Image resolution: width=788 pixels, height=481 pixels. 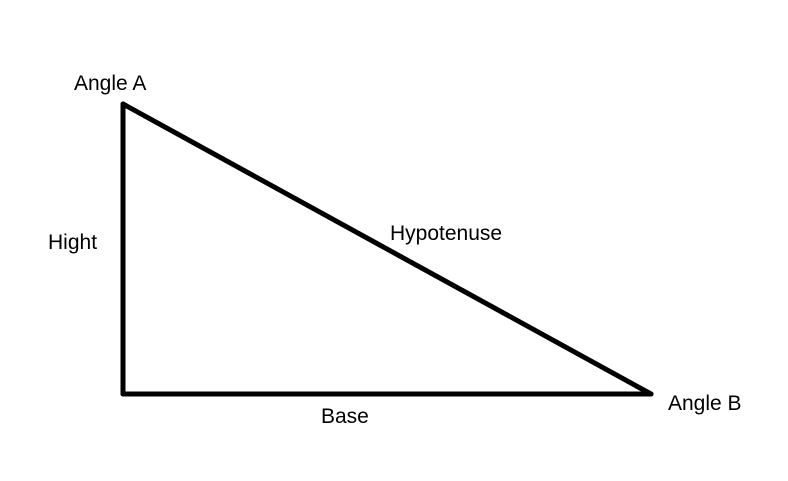 What do you see at coordinates (73, 242) in the screenshot?
I see `height-label: Hight` at bounding box center [73, 242].